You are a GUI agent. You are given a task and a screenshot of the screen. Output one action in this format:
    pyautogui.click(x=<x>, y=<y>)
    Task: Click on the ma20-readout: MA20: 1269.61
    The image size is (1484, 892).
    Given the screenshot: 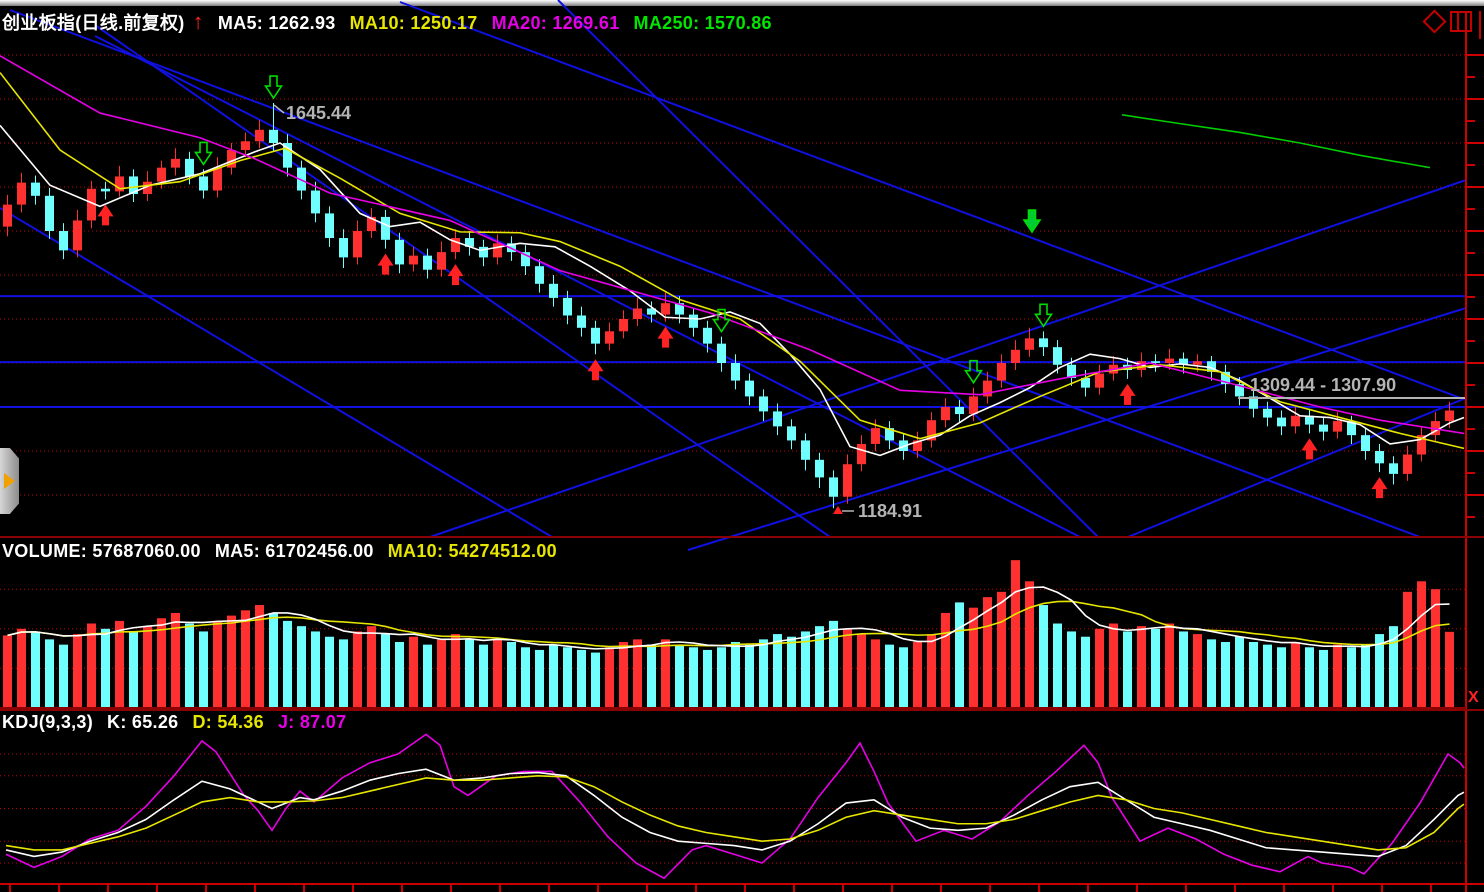 What is the action you would take?
    pyautogui.click(x=555, y=23)
    